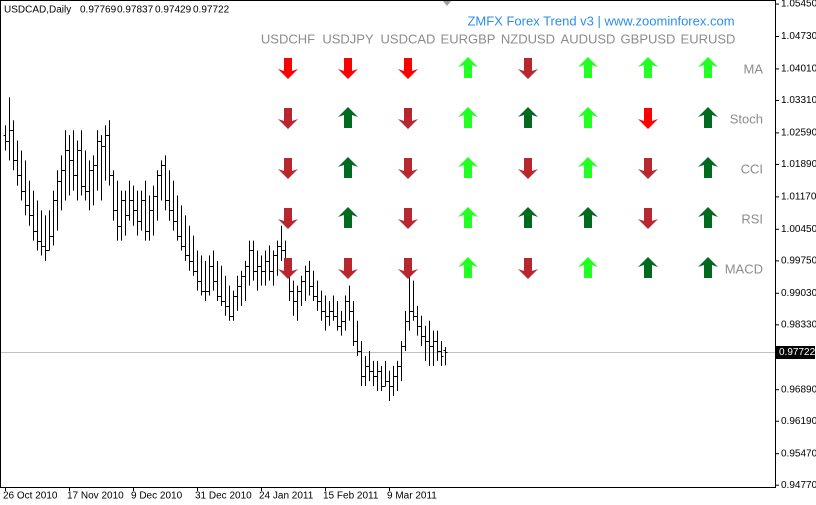 Image resolution: width=816 pixels, height=505 pixels. Describe the element at coordinates (37, 10) in the screenshot. I see `chart-title: USDCAD,Daily` at that location.